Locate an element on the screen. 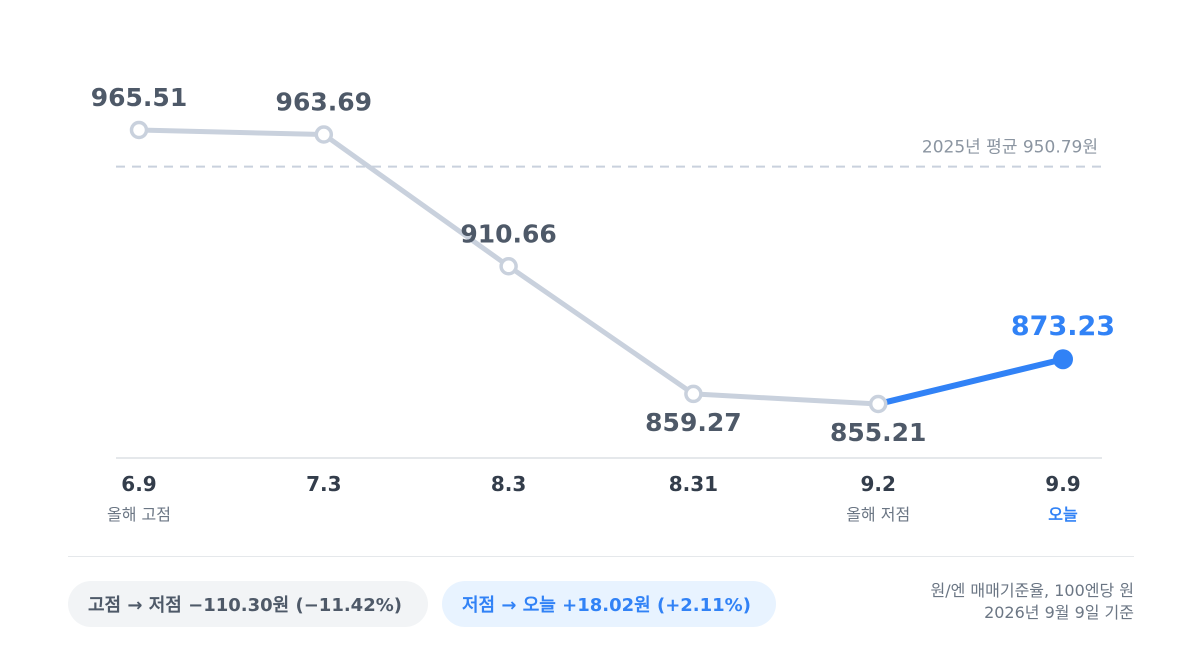  x-tick-label: 8.3 is located at coordinates (508, 484).